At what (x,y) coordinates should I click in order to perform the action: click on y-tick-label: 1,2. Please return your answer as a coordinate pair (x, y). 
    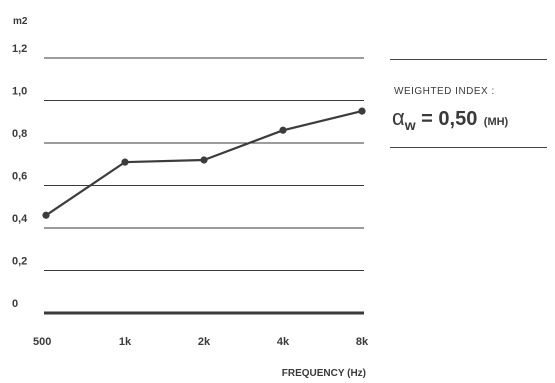
    Looking at the image, I should click on (19, 49).